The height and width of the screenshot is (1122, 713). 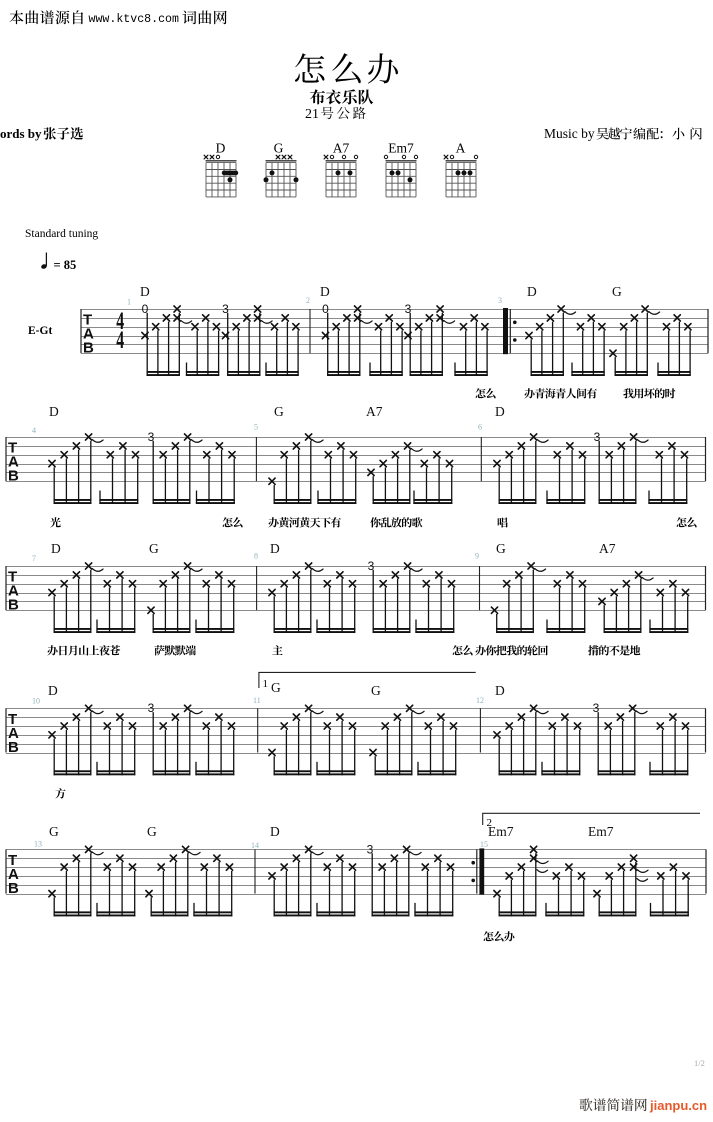 I want to click on svg-text: 7, so click(x=34, y=558).